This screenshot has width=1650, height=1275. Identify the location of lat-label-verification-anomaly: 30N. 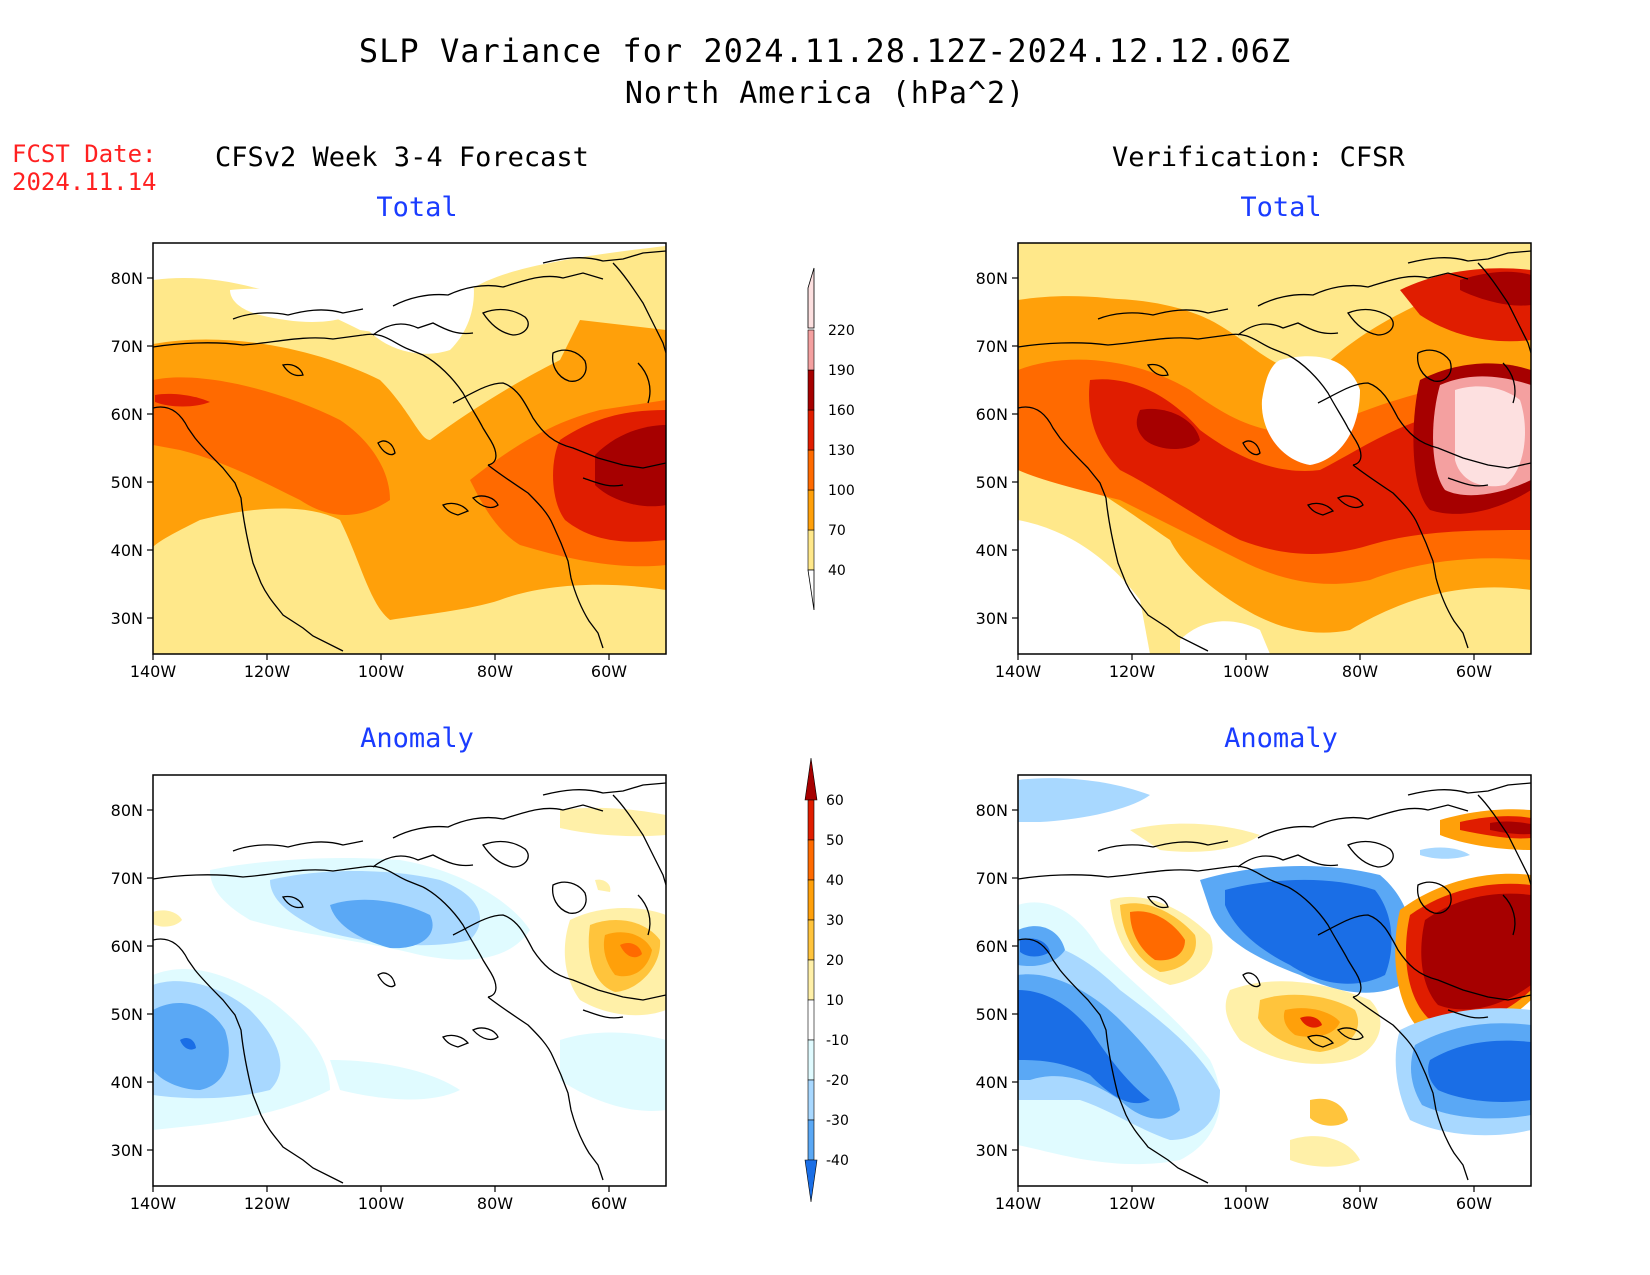
(992, 1150).